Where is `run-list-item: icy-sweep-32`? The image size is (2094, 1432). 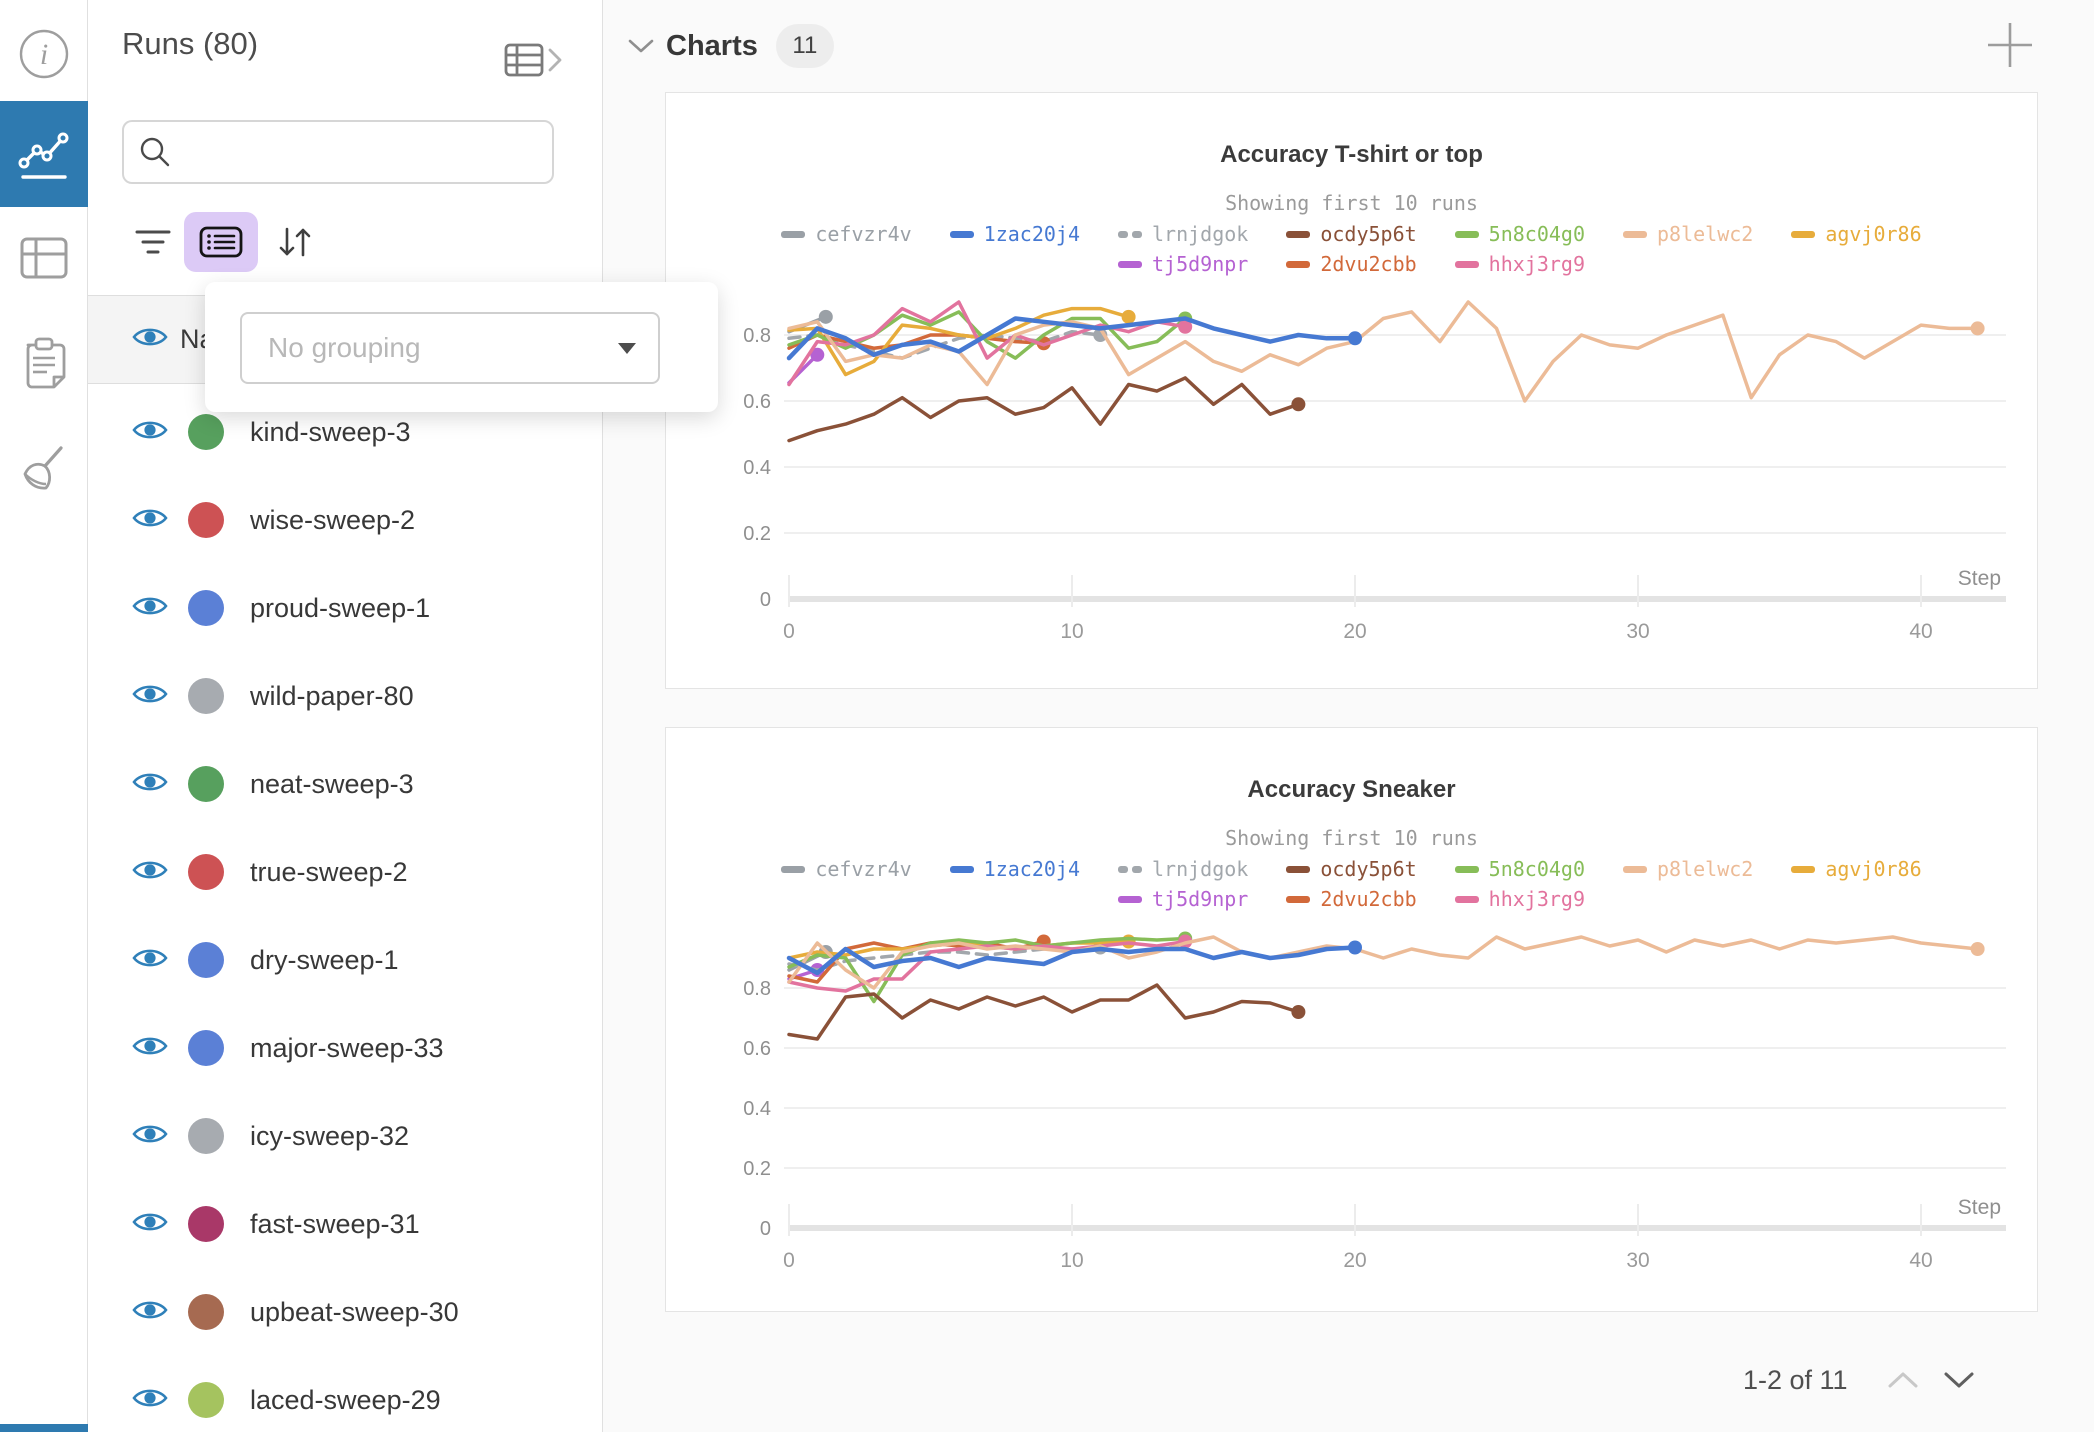
run-list-item: icy-sweep-32 is located at coordinates (345, 1136).